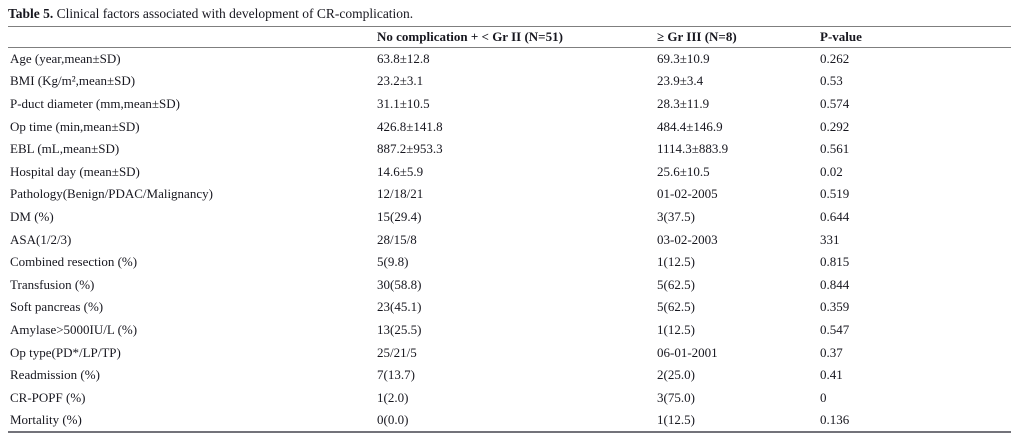  Describe the element at coordinates (393, 419) in the screenshot. I see `row-value-group1: 0(0.0)` at that location.